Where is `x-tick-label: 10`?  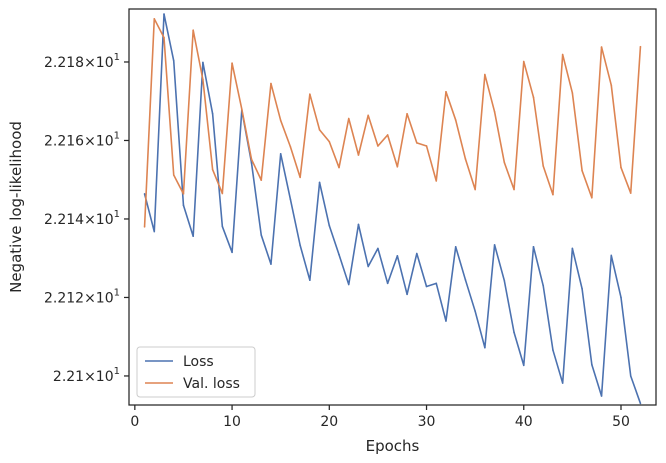
x-tick-label: 10 is located at coordinates (232, 422).